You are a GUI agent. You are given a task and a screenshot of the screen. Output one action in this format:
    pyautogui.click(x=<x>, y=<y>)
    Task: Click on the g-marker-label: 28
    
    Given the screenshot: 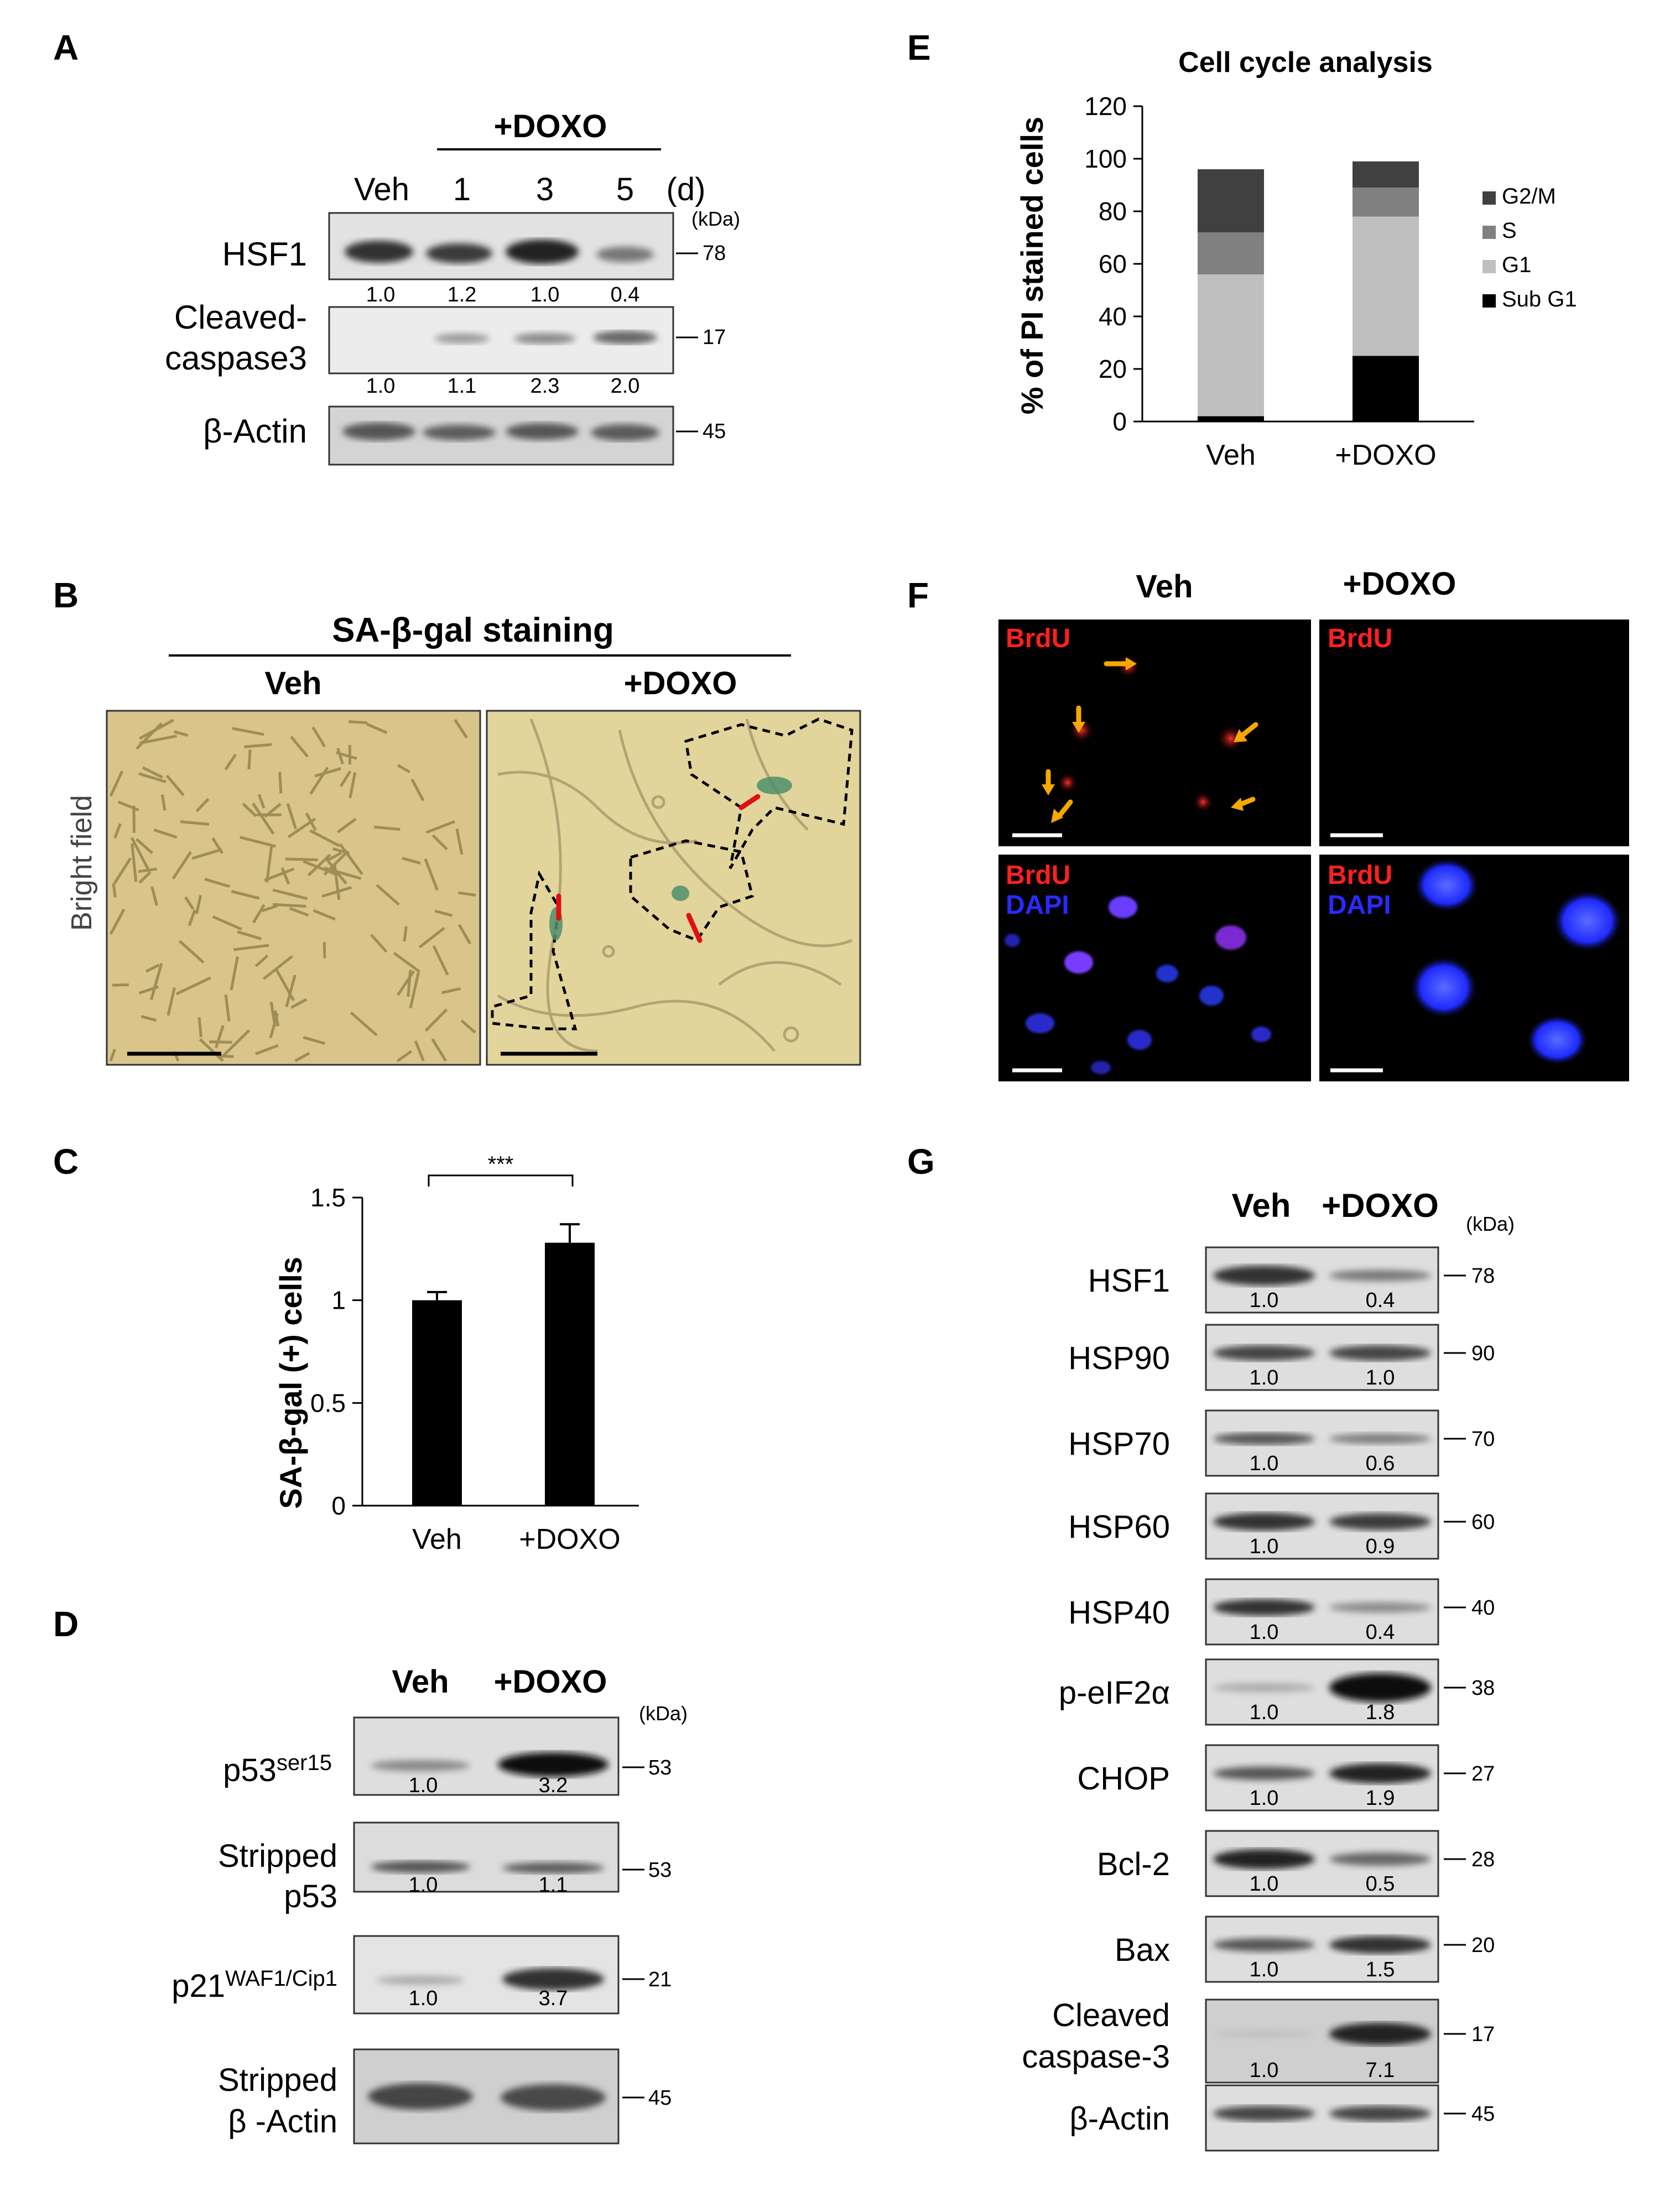 What is the action you would take?
    pyautogui.click(x=1483, y=1859)
    